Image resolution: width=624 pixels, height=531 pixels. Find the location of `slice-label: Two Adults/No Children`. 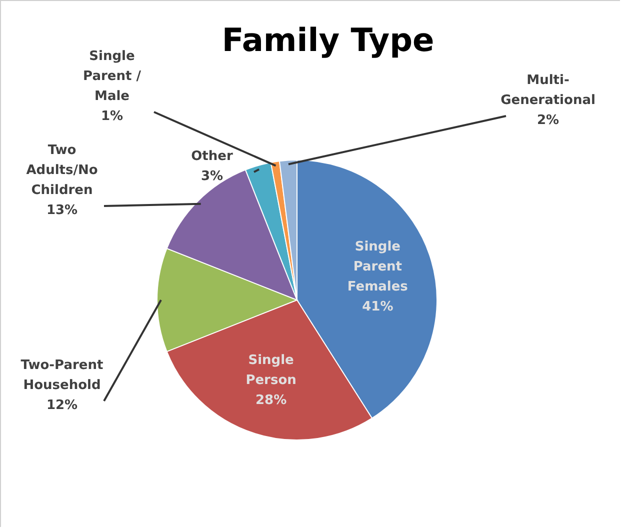

slice-label: Two Adults/No Children is located at coordinates (62, 170).